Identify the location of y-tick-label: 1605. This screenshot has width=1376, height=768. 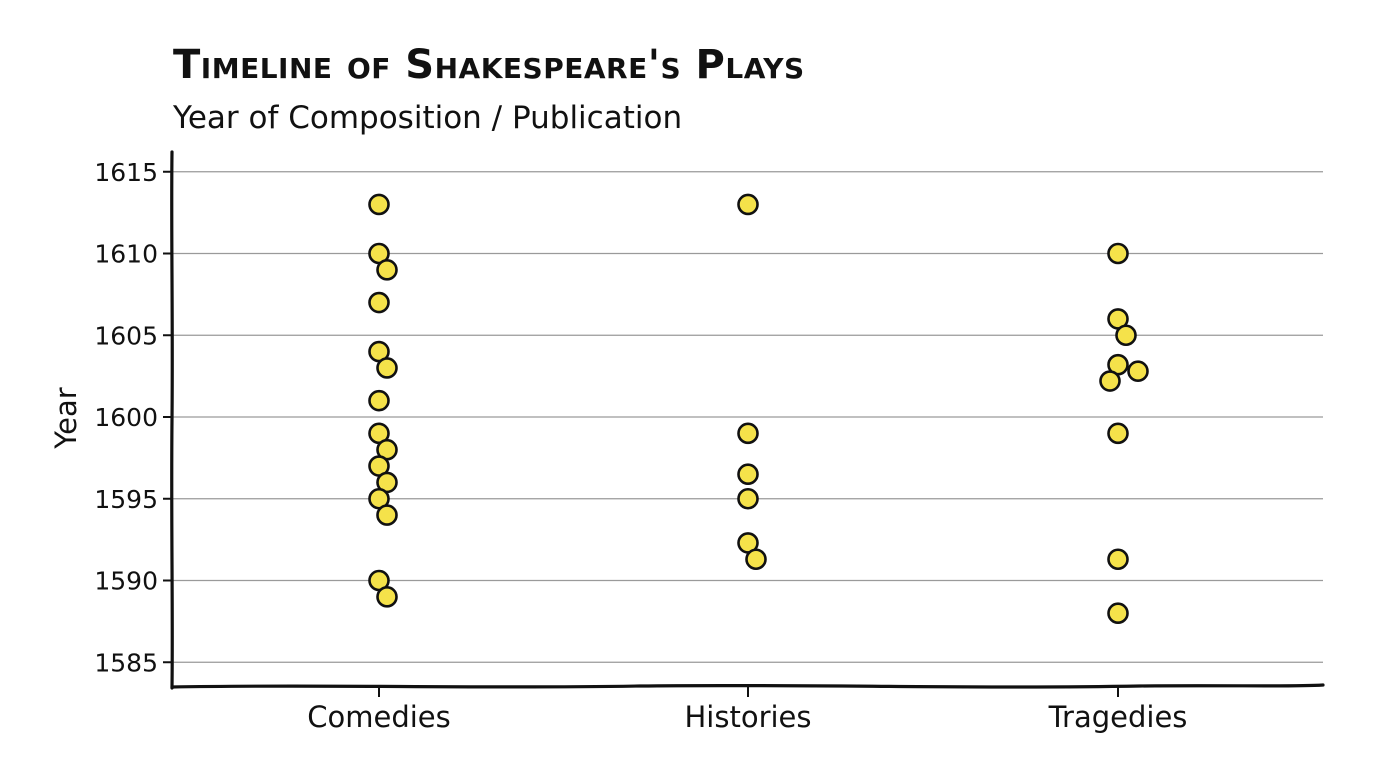
(126, 335).